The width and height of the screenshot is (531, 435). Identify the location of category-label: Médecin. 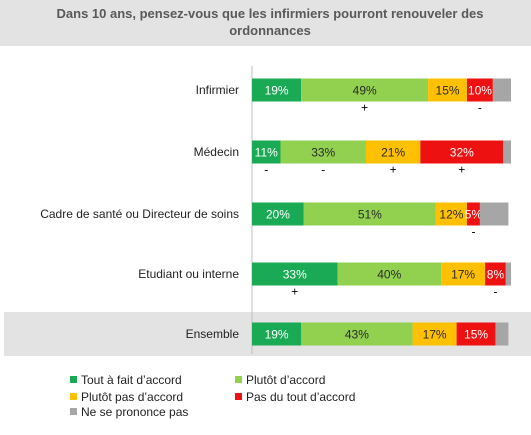
(216, 152).